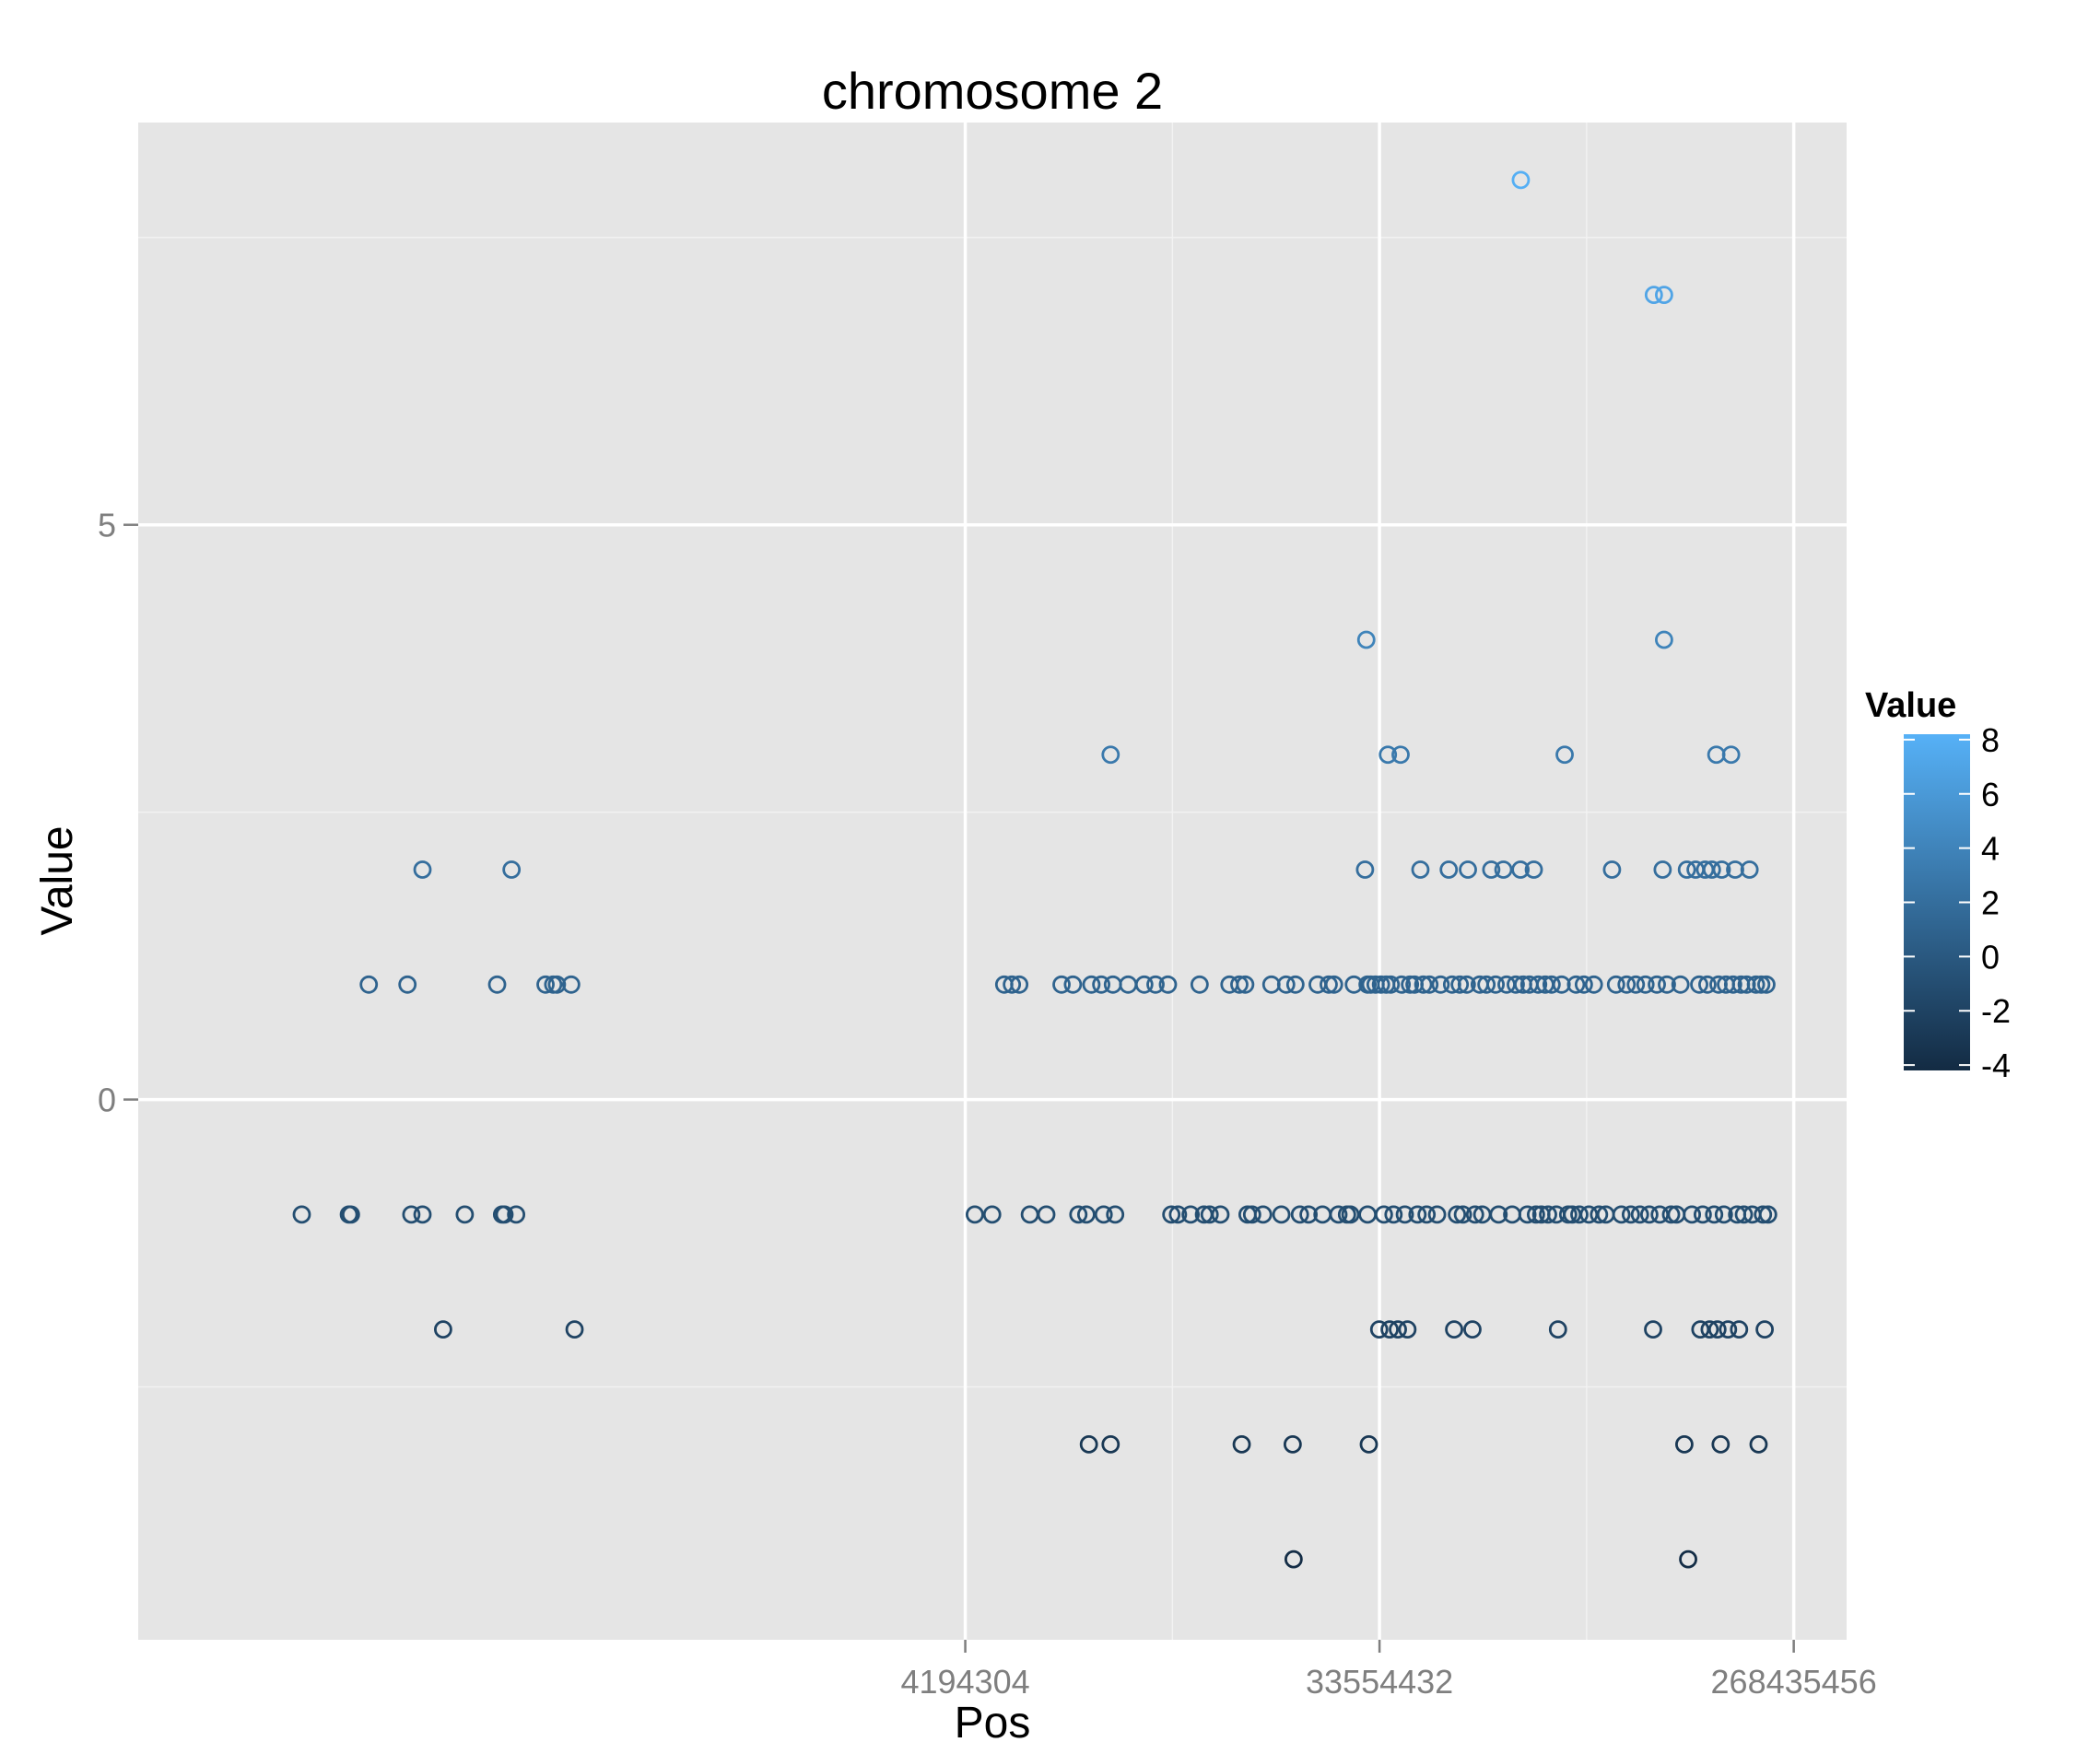  What do you see at coordinates (107, 525) in the screenshot?
I see `y-tick-label: 5` at bounding box center [107, 525].